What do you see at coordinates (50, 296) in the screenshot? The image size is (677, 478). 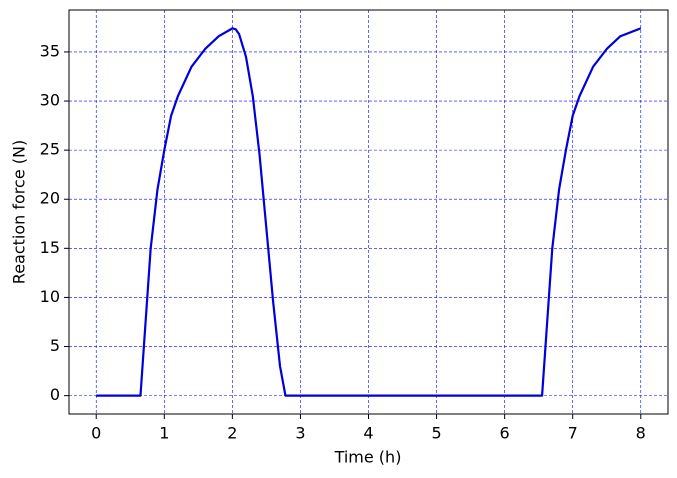 I see `y-tick-label: 10` at bounding box center [50, 296].